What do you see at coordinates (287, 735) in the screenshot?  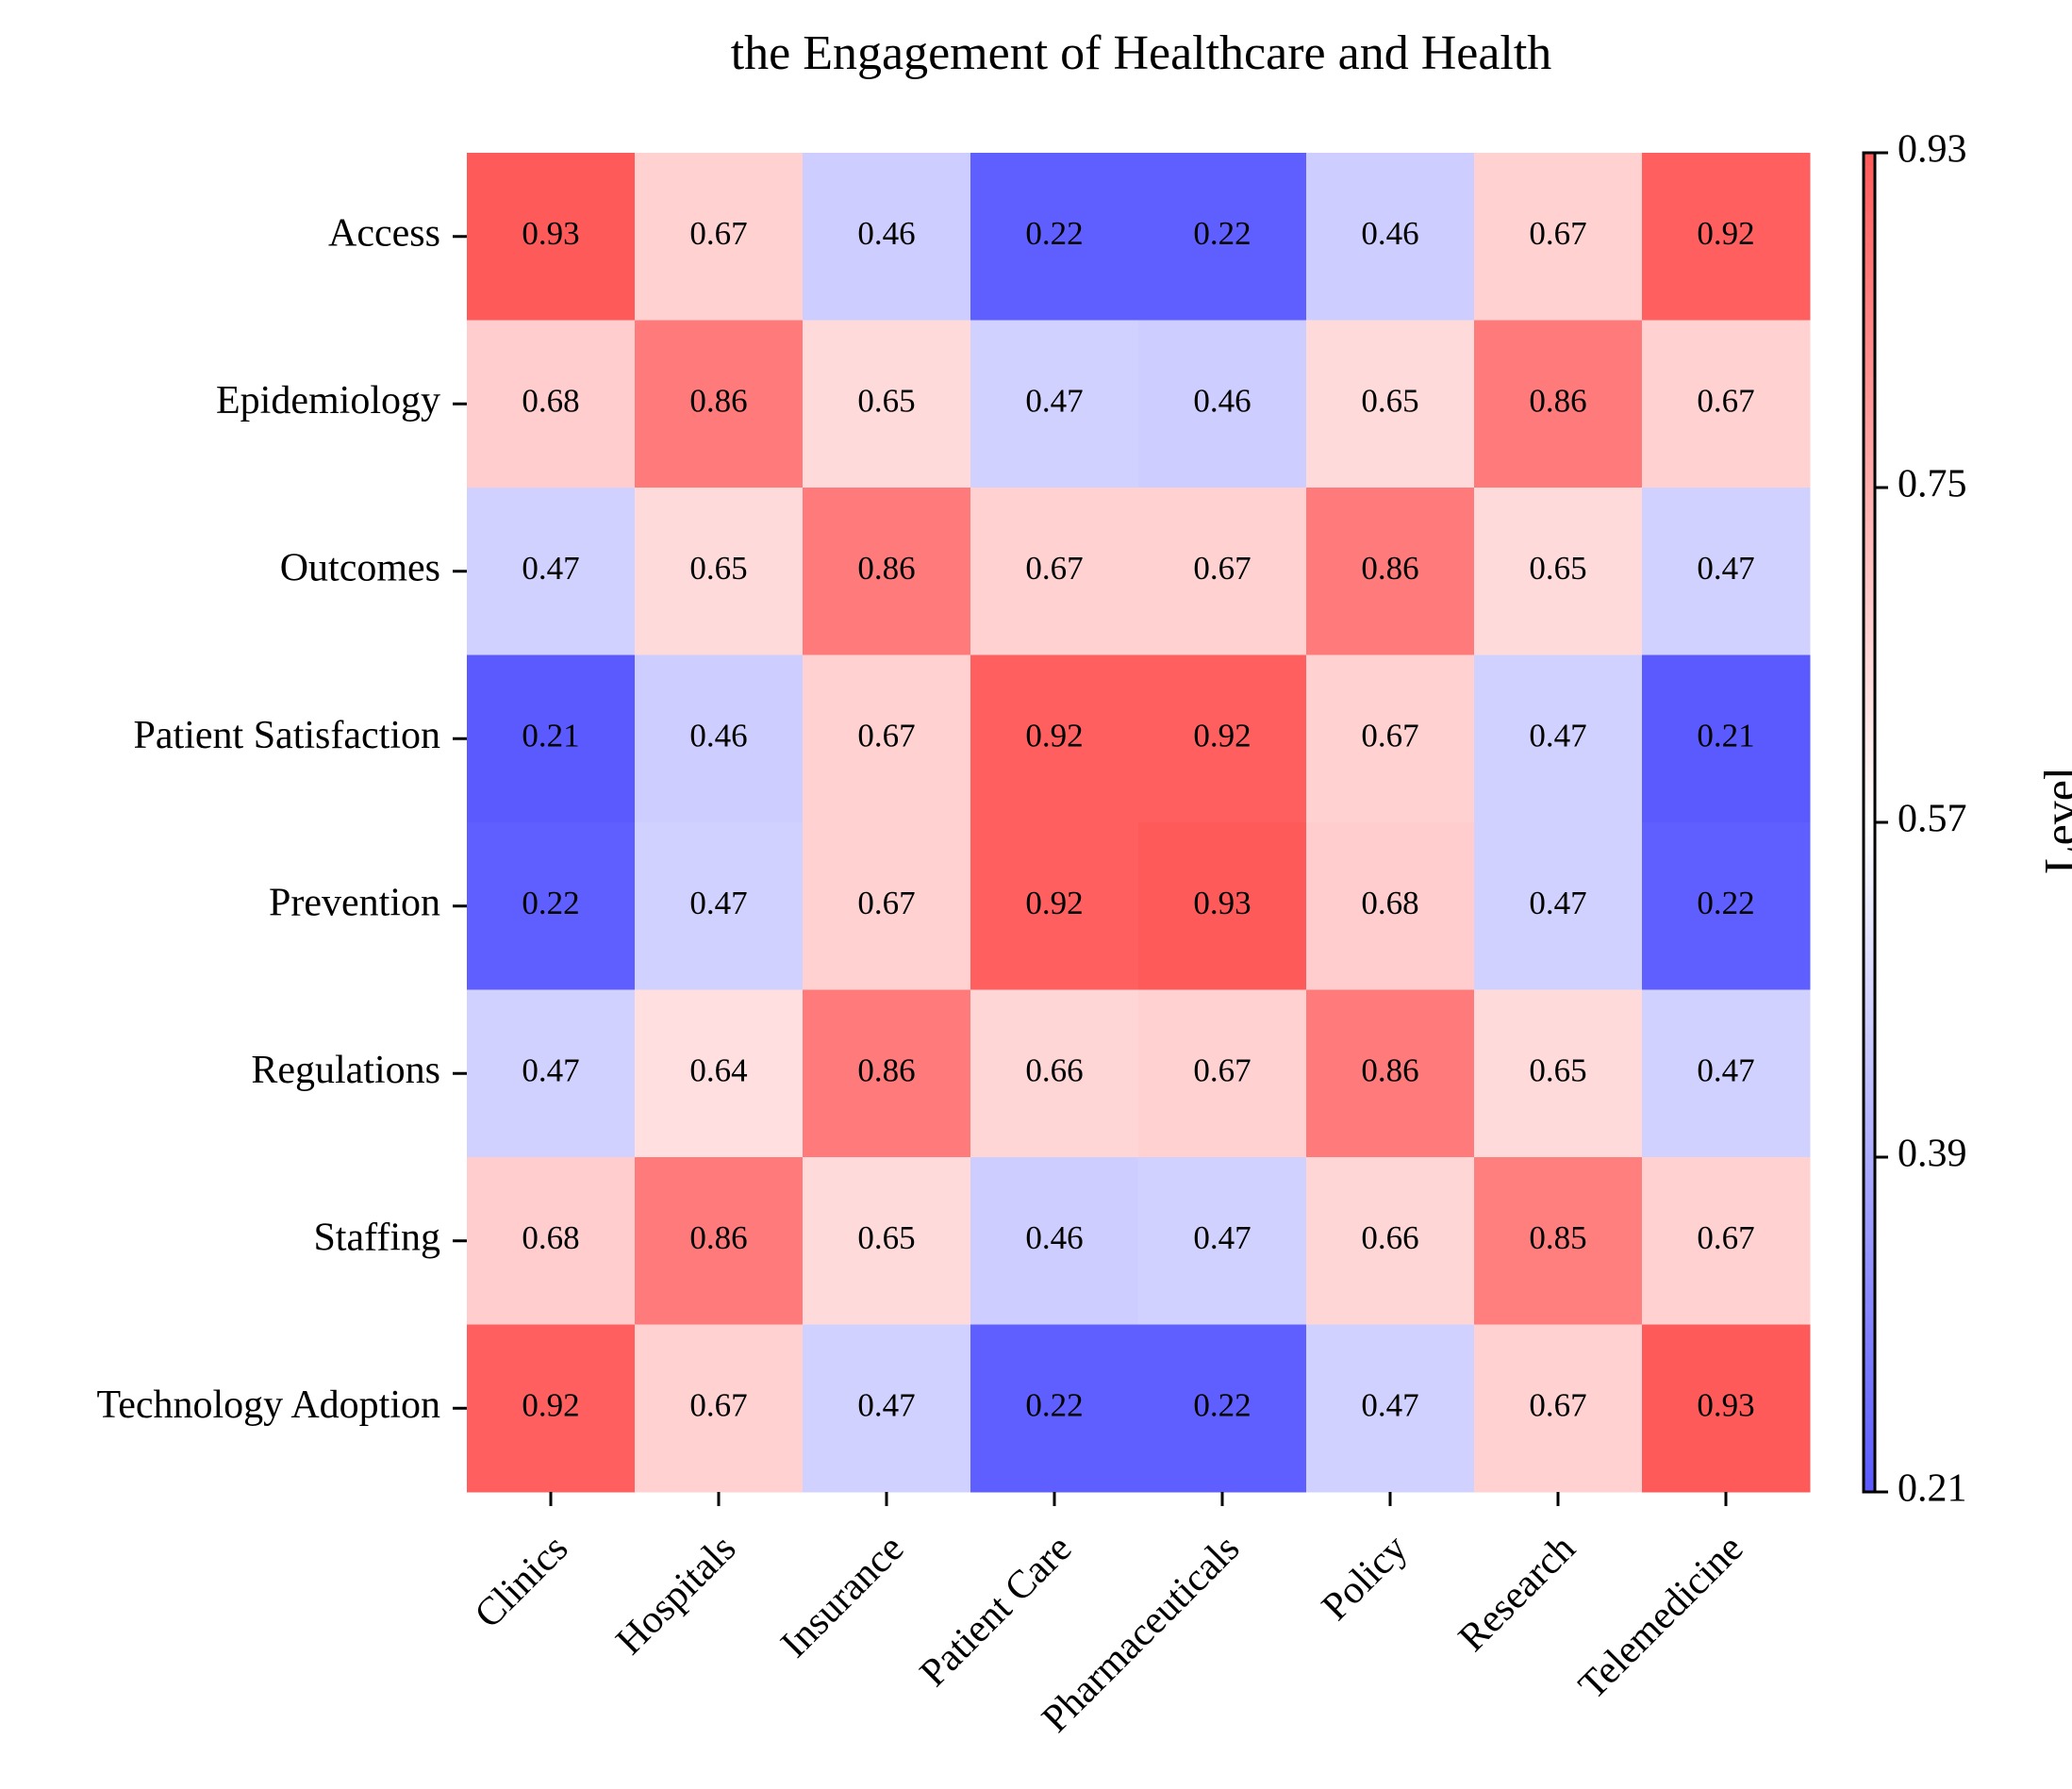 I see `y-tick-label: Patient Satisfaction` at bounding box center [287, 735].